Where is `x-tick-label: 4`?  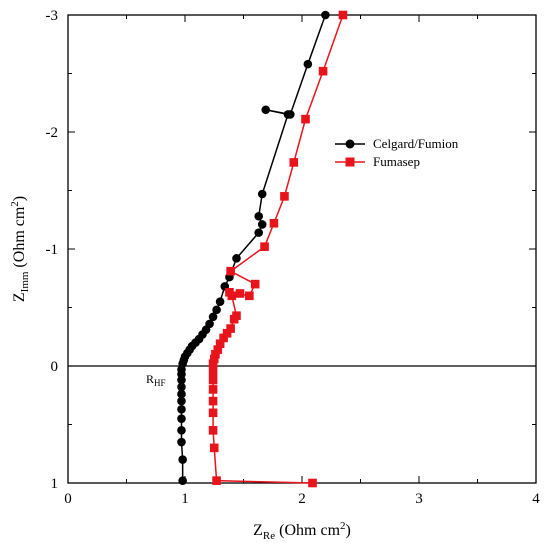
x-tick-label: 4 is located at coordinates (536, 499).